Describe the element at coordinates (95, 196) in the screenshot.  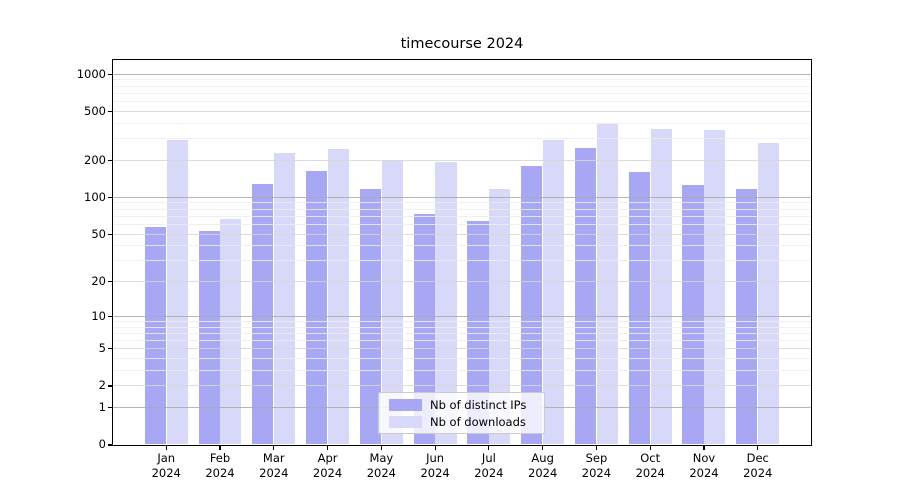
I see `y-axis-tick-label: 100` at that location.